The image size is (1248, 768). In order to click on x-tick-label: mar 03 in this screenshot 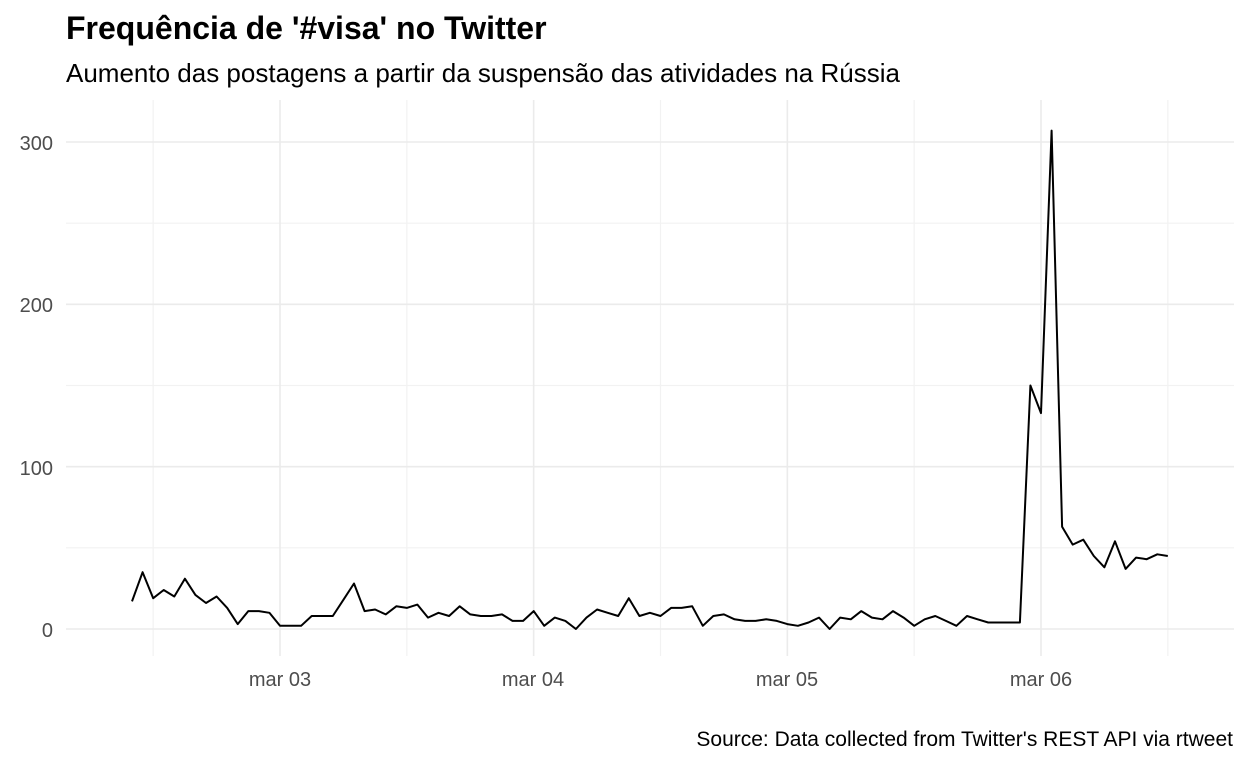, I will do `click(280, 680)`.